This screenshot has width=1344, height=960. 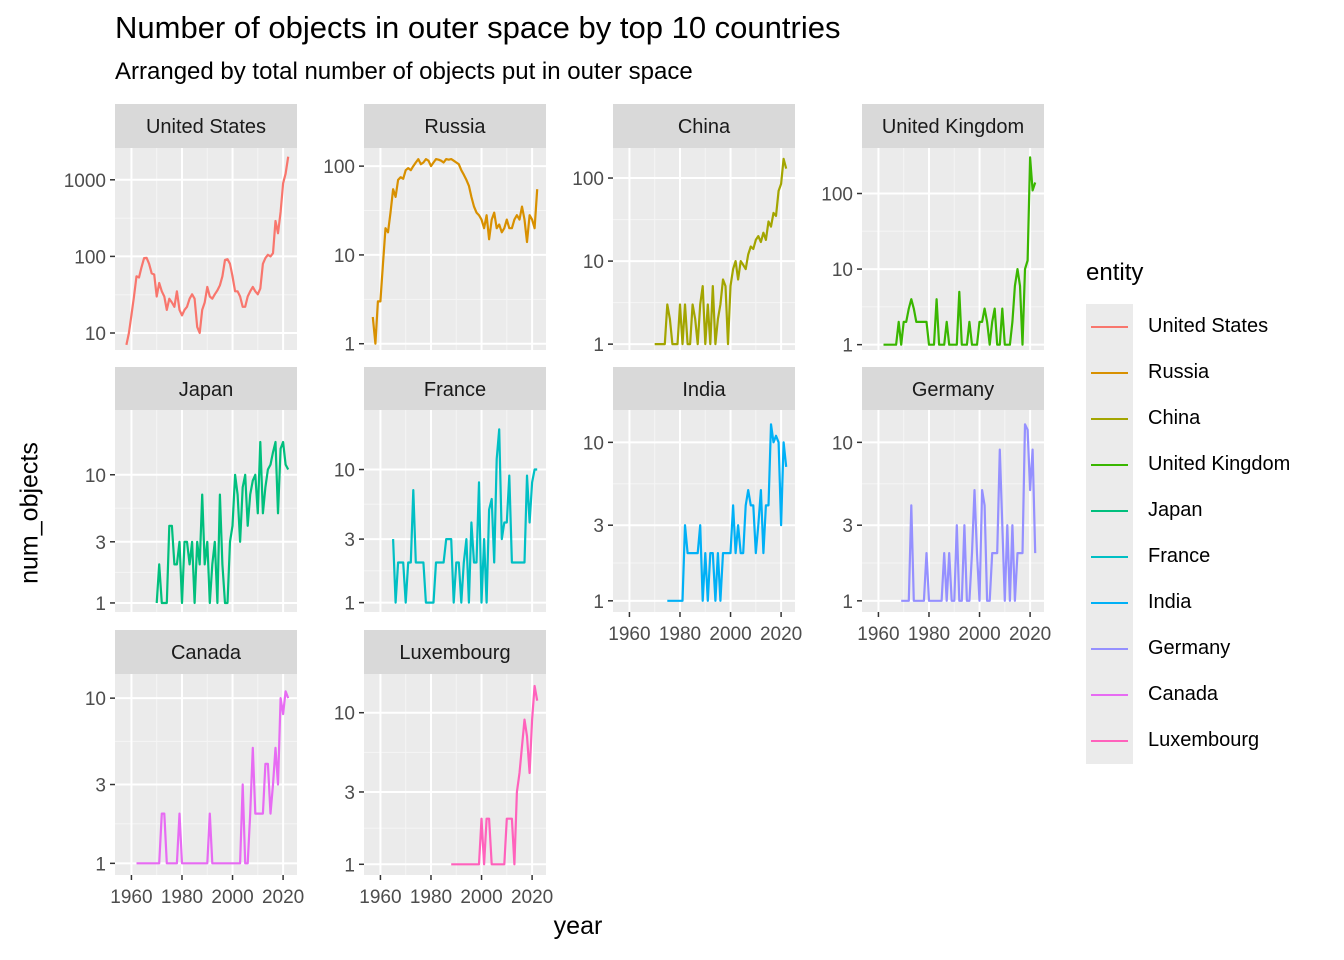 I want to click on legend-label: France, so click(x=1179, y=556).